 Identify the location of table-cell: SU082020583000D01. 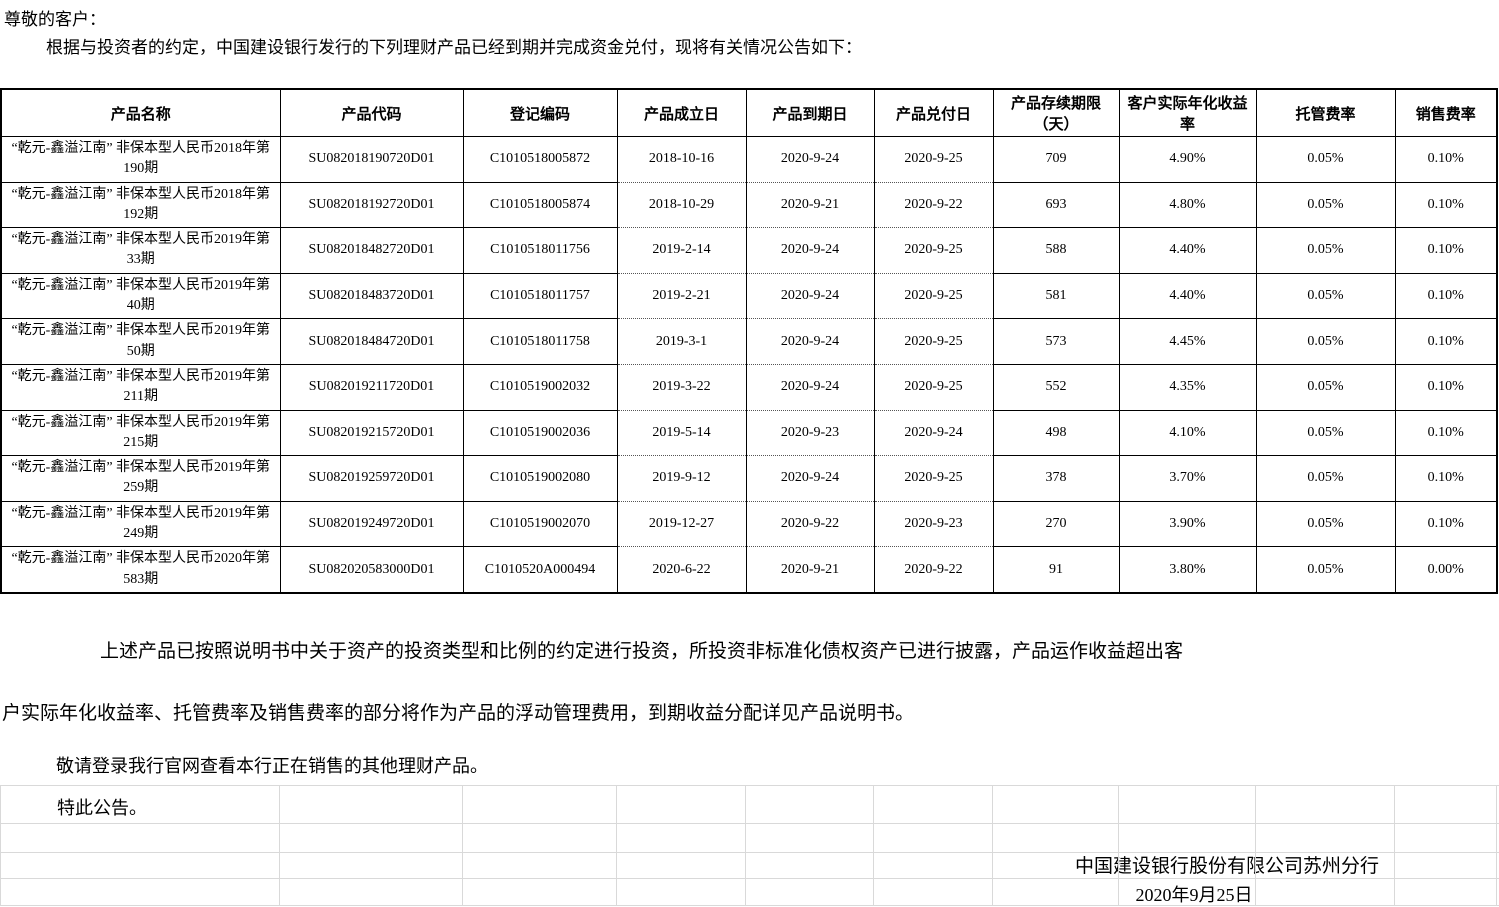
(372, 570).